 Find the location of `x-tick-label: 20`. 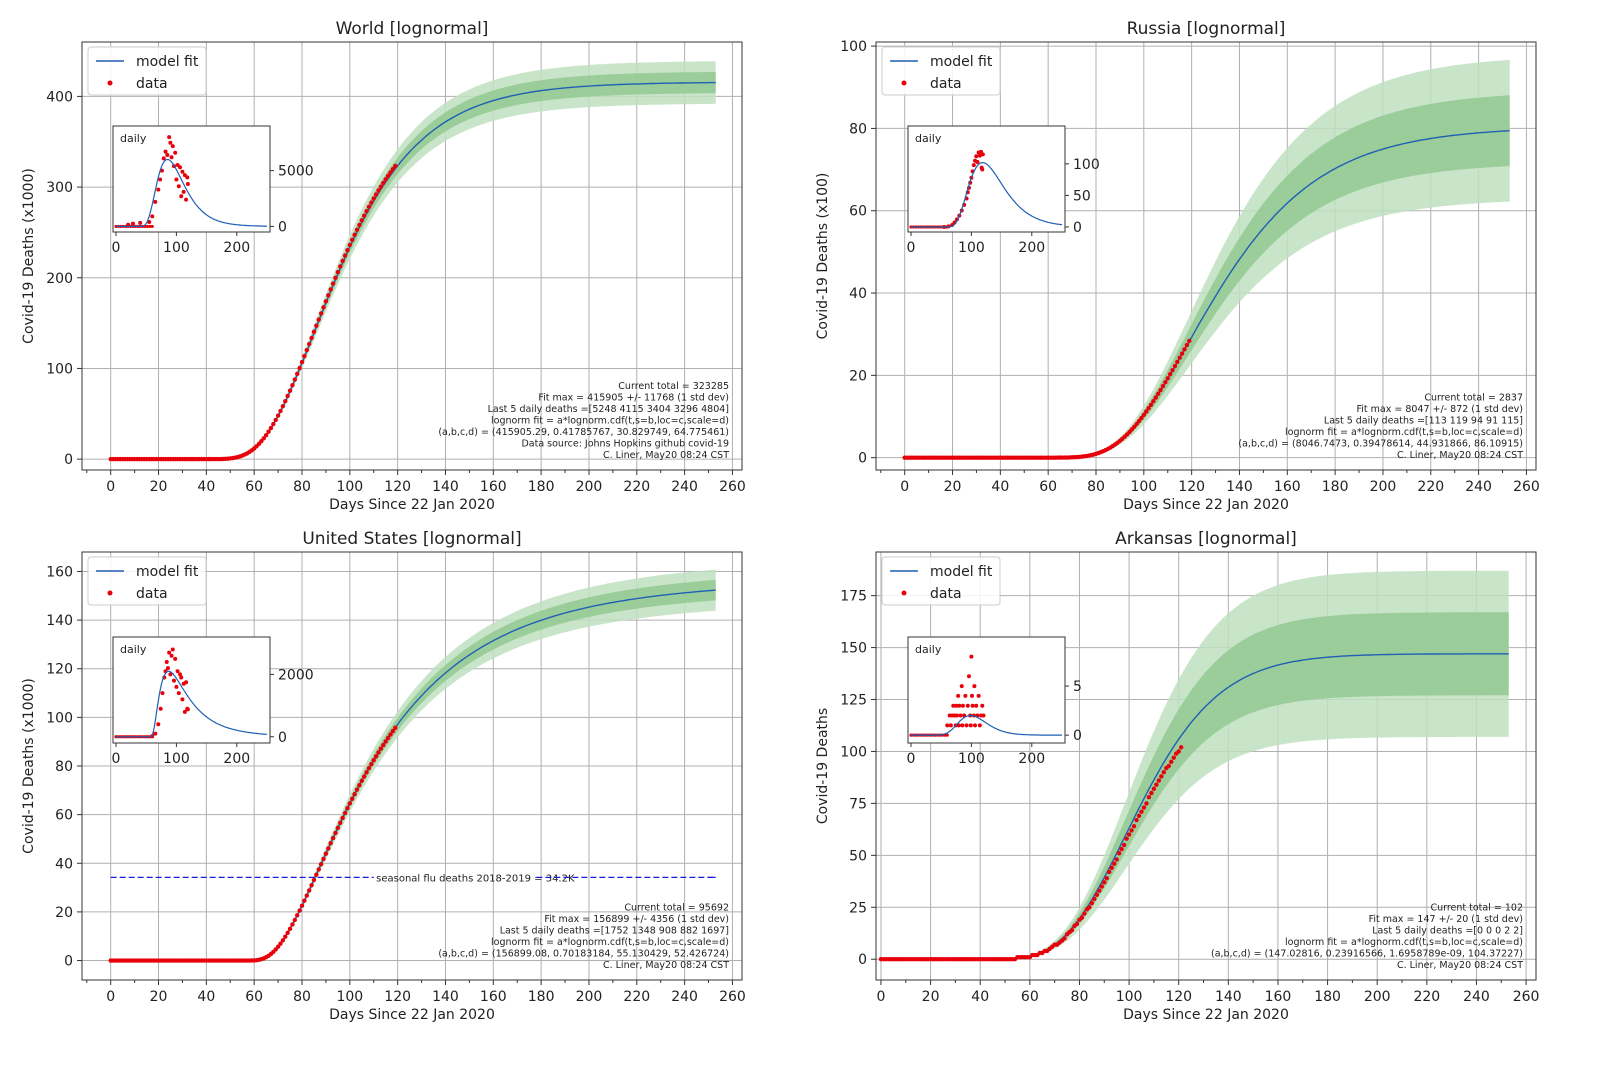

x-tick-label: 20 is located at coordinates (953, 487).